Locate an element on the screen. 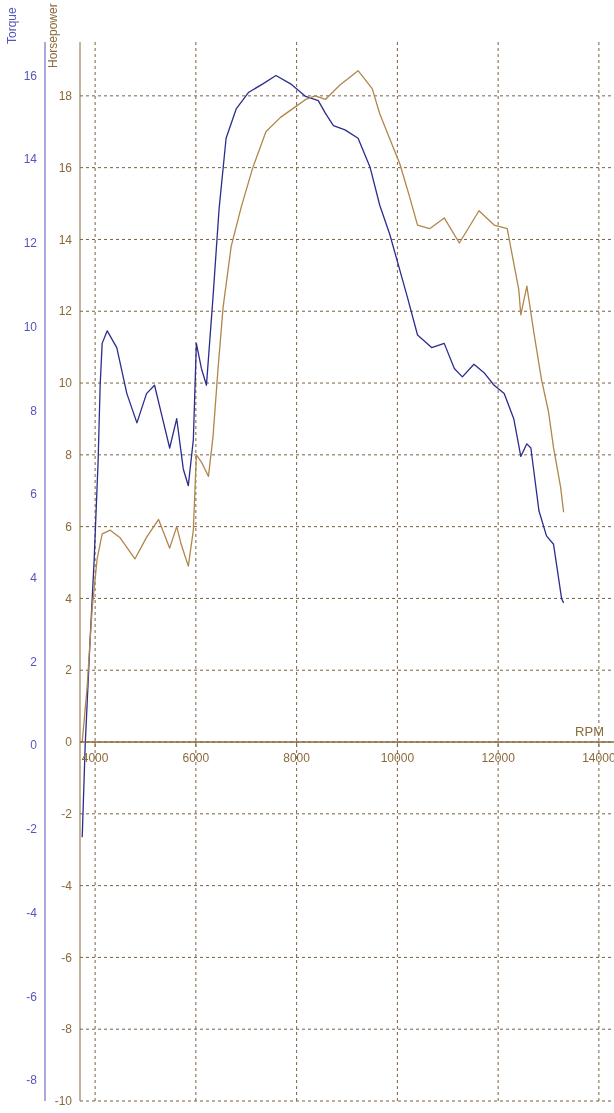  y2-tick-label: 0 is located at coordinates (69, 742).